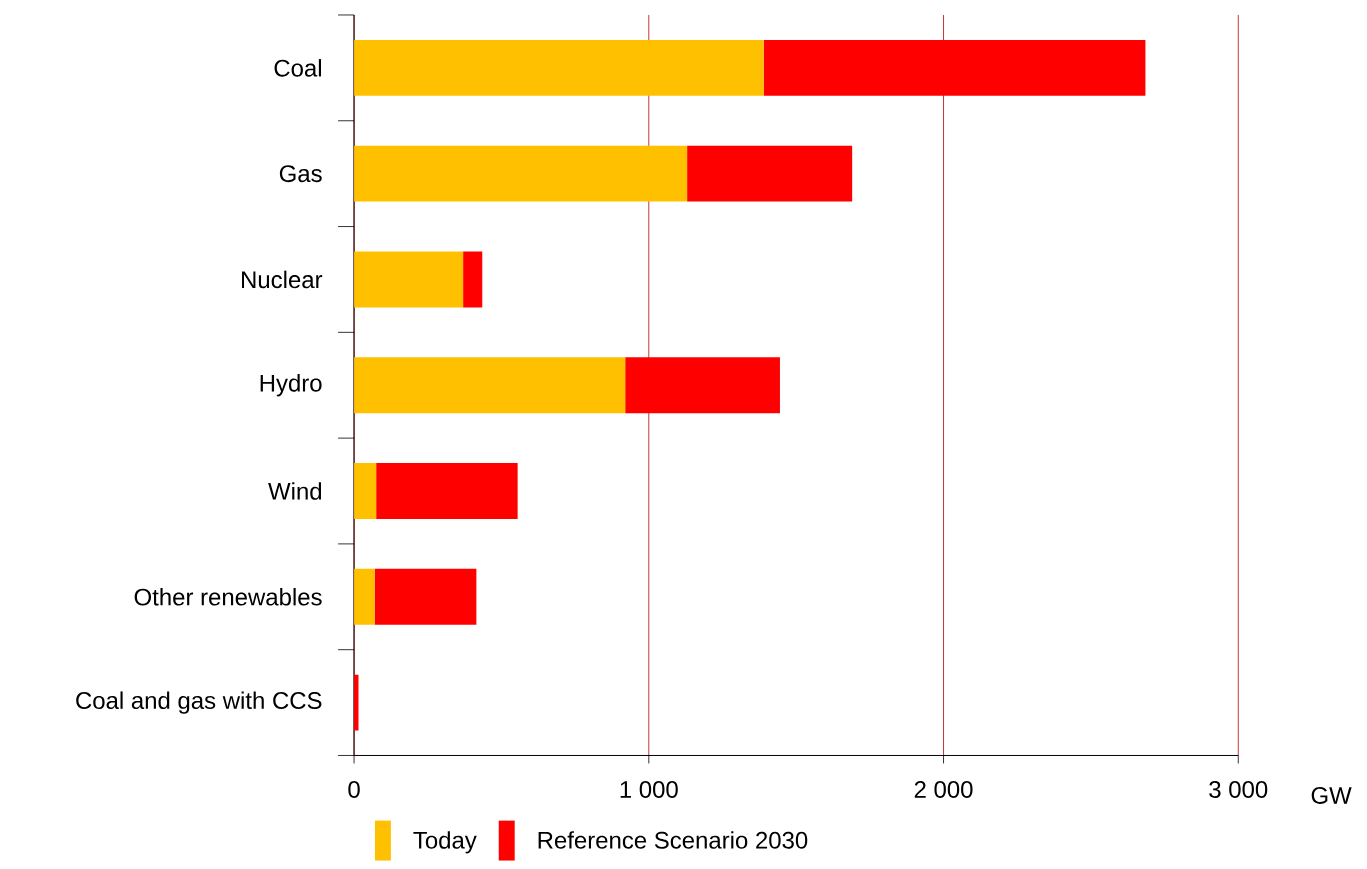 This screenshot has width=1367, height=869. What do you see at coordinates (1238, 789) in the screenshot?
I see `x-tick-label: 3 000` at bounding box center [1238, 789].